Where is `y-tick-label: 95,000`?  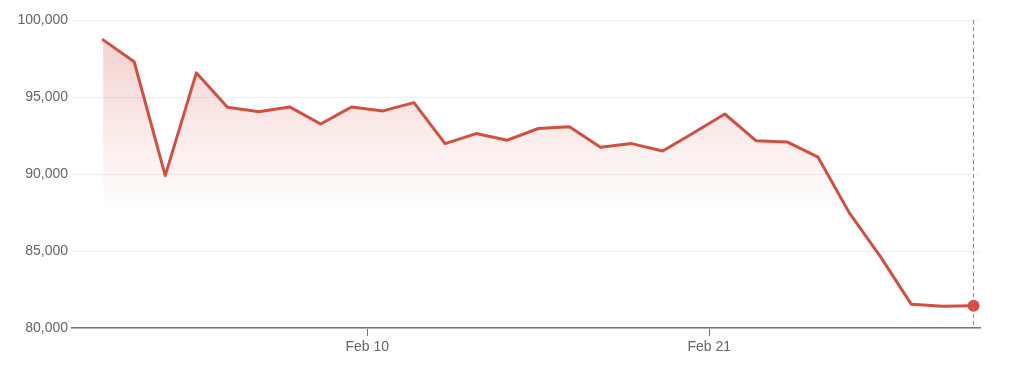
y-tick-label: 95,000 is located at coordinates (47, 95).